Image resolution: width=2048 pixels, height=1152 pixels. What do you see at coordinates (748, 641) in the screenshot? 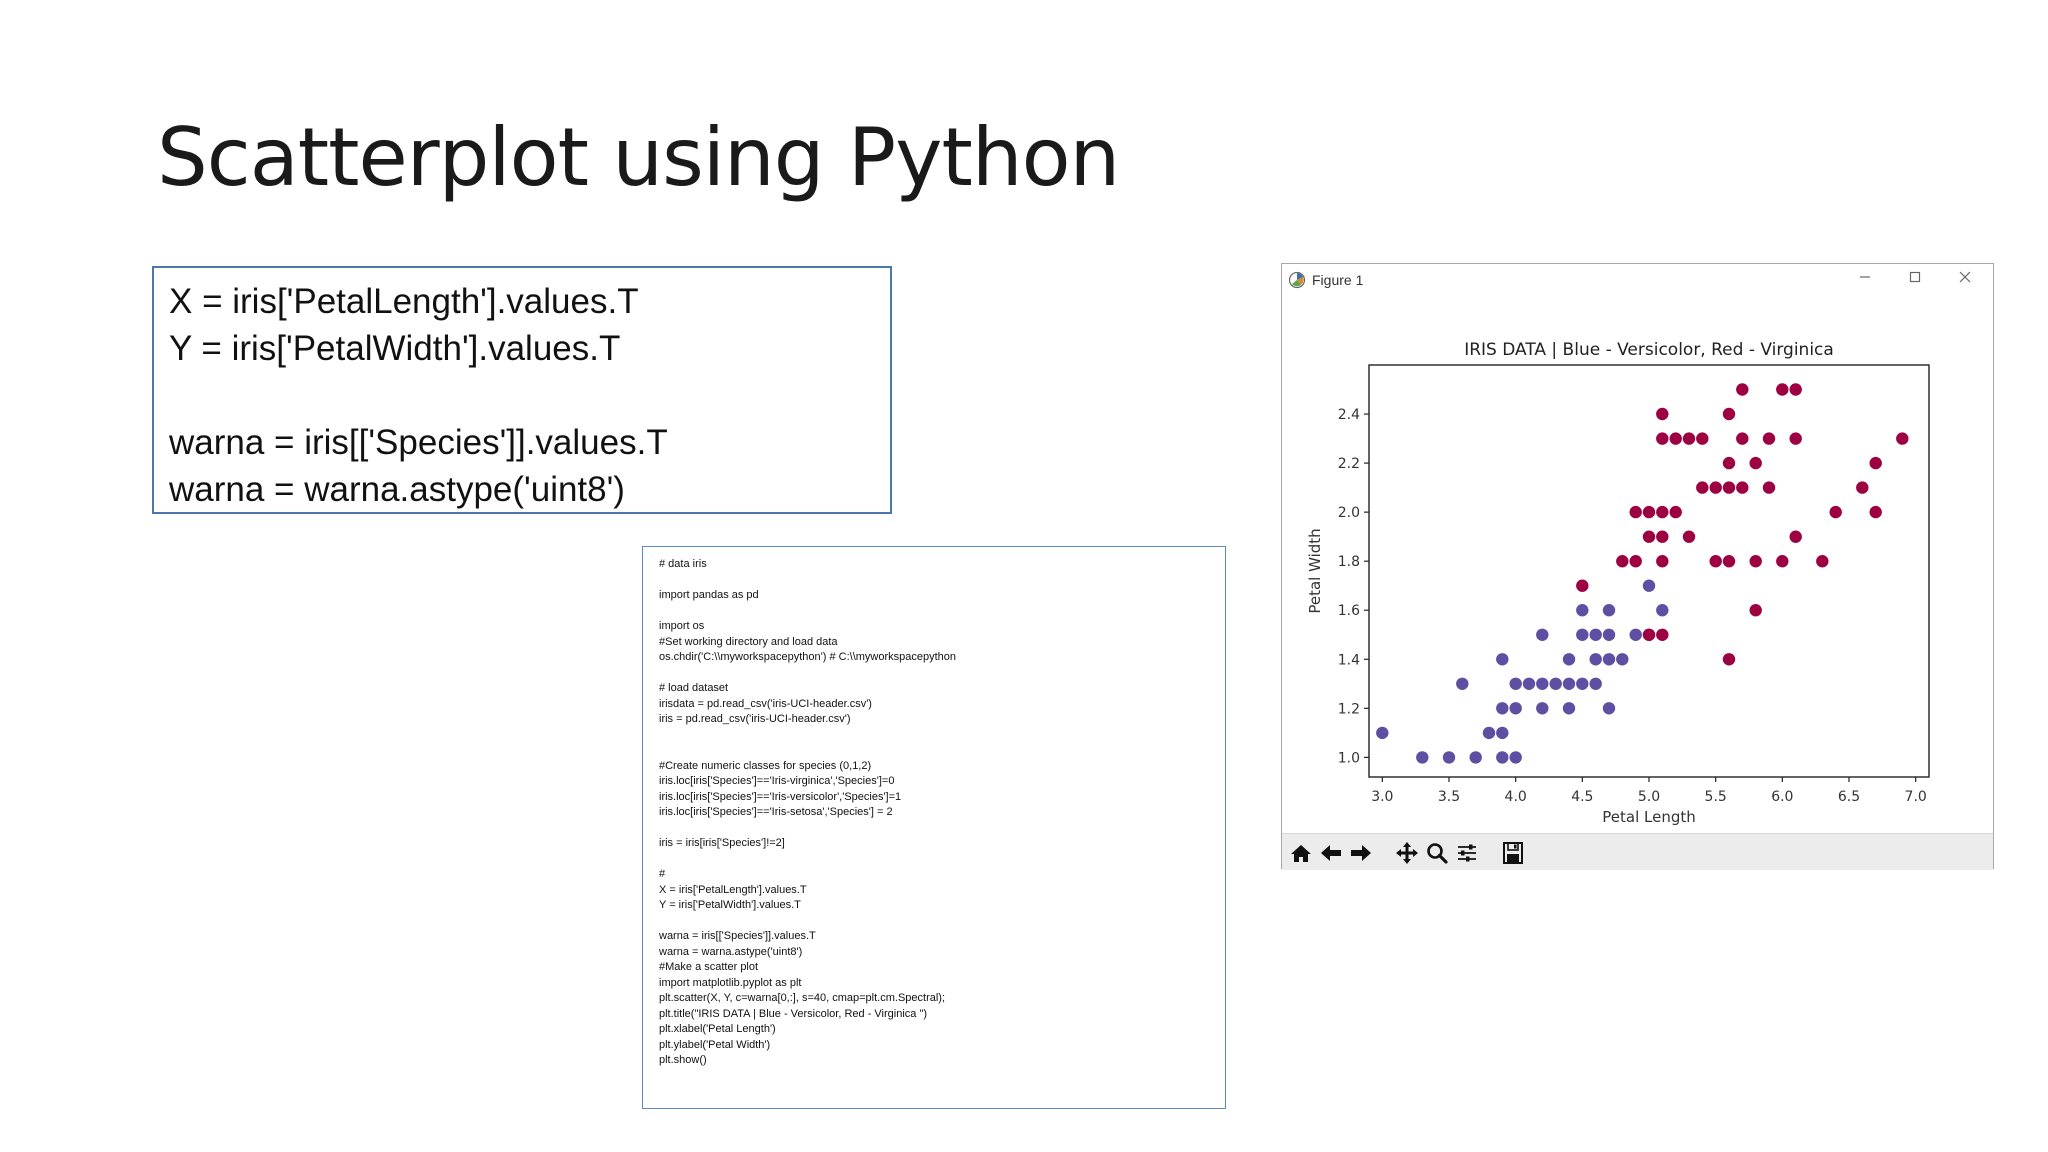
I see `code-line: #Set working directory and load data` at bounding box center [748, 641].